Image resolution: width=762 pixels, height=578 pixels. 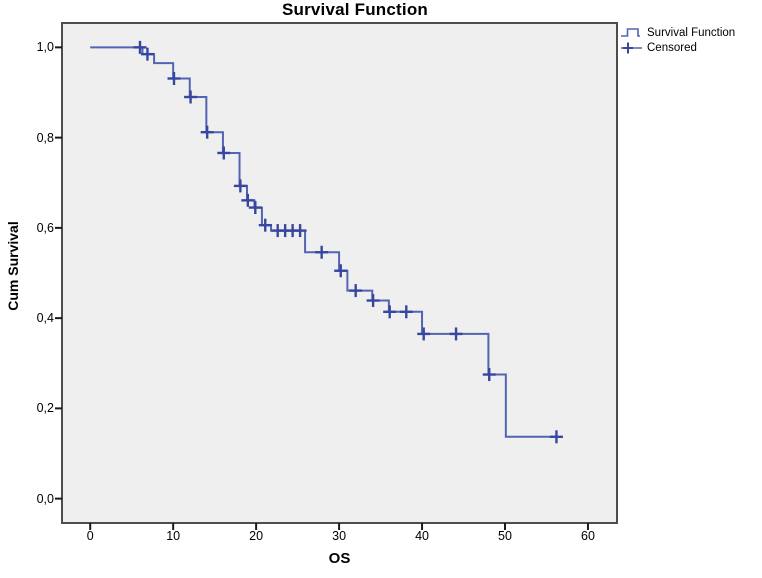 I want to click on y-tick-label: 0,4, so click(x=45, y=318).